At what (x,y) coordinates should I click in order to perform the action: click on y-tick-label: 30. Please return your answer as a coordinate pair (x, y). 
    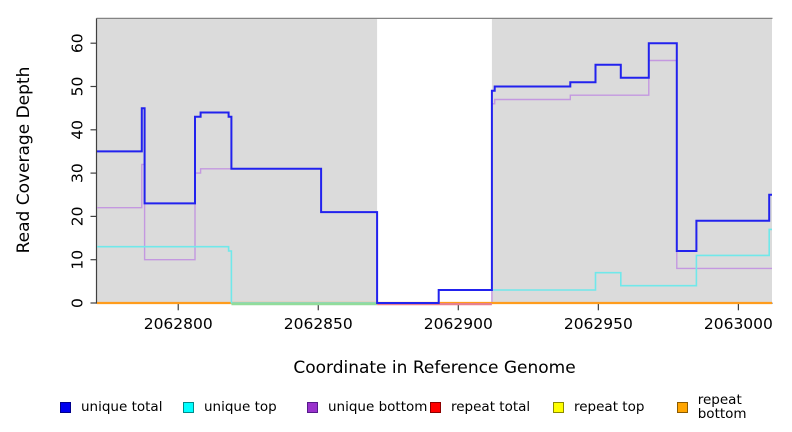
    Looking at the image, I should click on (77, 173).